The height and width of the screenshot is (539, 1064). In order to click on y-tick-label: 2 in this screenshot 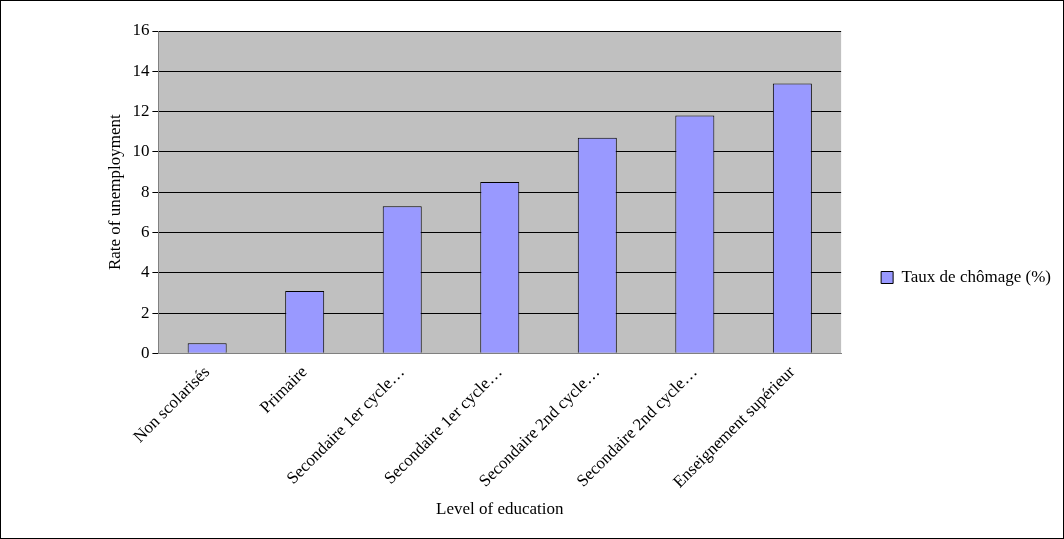, I will do `click(145, 312)`.